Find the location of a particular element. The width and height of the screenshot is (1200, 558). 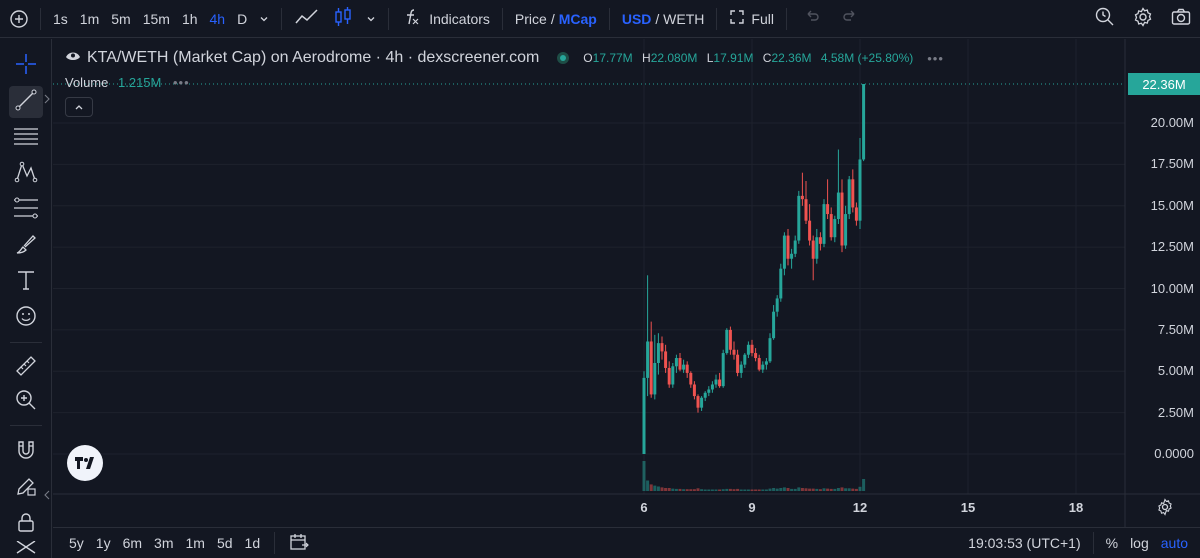

lock-drawing-tool is located at coordinates (26, 488).